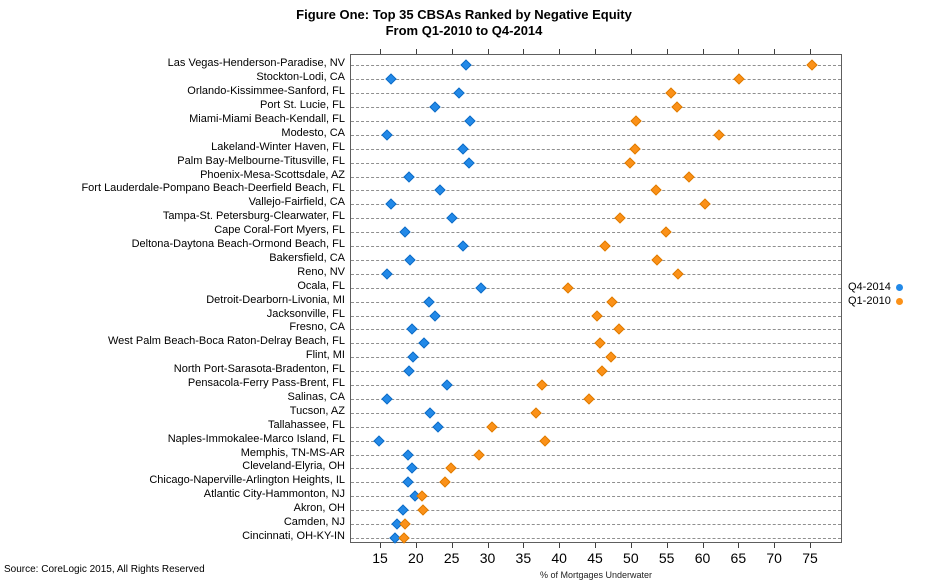 The height and width of the screenshot is (584, 928). What do you see at coordinates (266, 383) in the screenshot?
I see `category-label: Pensacola-Ferry Pass-Brent, FL` at bounding box center [266, 383].